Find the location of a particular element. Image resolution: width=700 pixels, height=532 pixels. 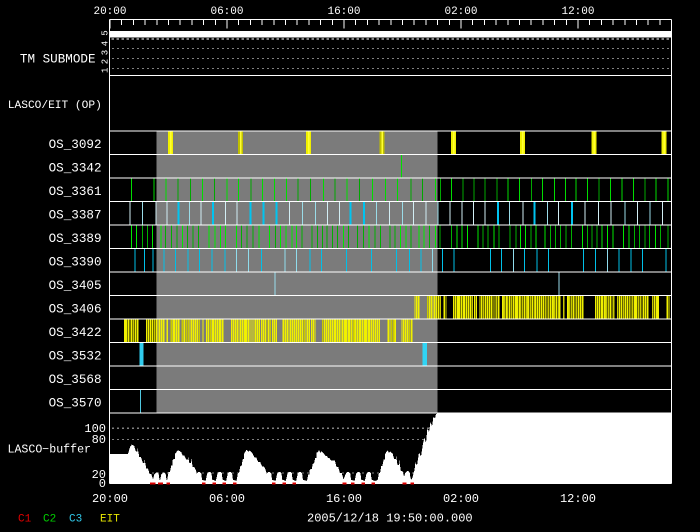

svg-text: OS_3406 is located at coordinates (75, 309).